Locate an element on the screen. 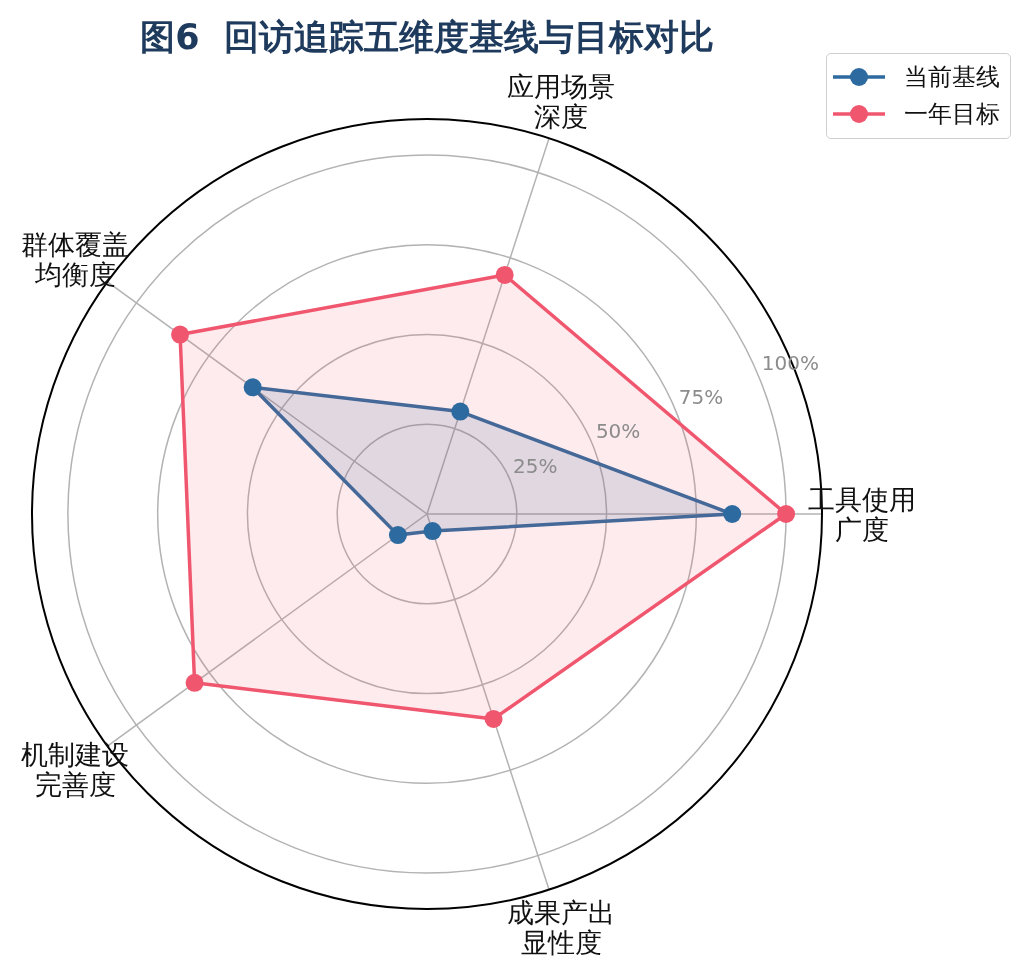 The height and width of the screenshot is (980, 1030). spoke-label: 群体覆盖均衡度 is located at coordinates (75, 259).